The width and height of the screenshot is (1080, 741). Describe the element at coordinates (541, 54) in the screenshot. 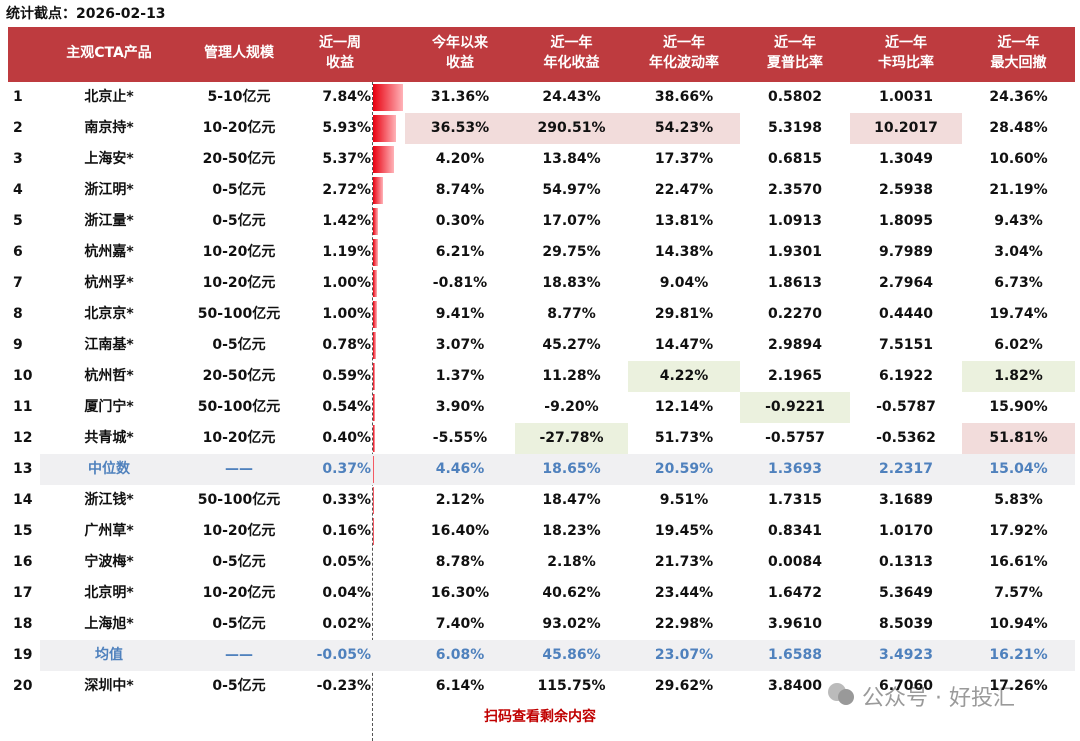

I see `header-band` at that location.